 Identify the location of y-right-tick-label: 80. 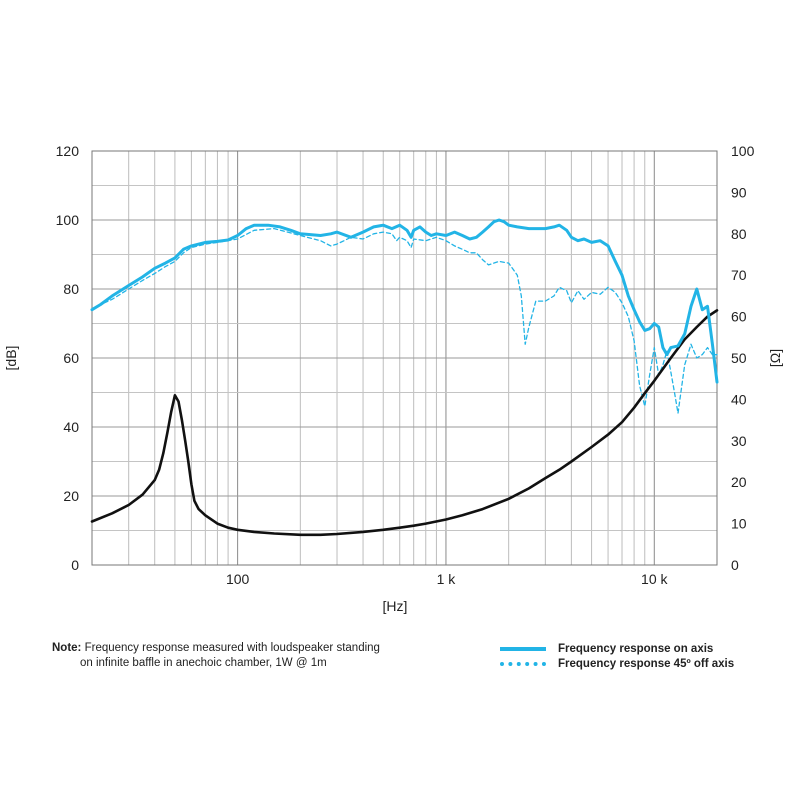
(739, 234).